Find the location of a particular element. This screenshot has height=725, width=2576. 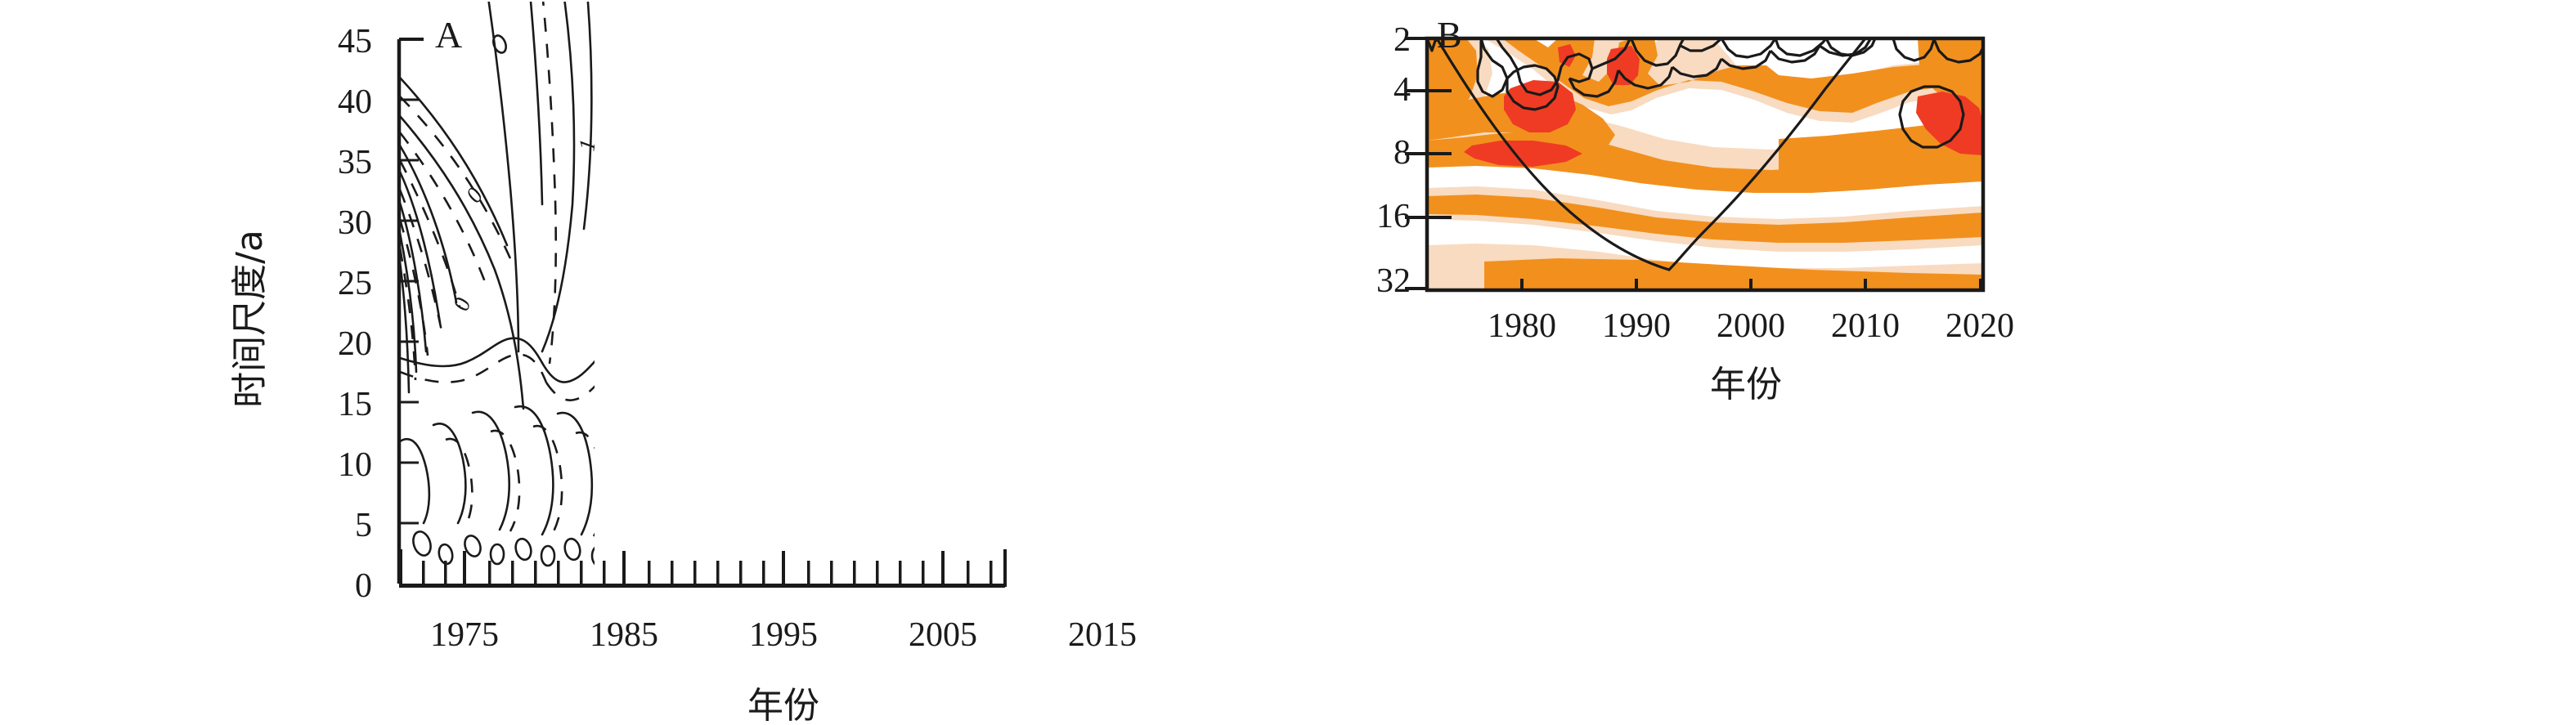

panel-a-letter: A is located at coordinates (448, 35).